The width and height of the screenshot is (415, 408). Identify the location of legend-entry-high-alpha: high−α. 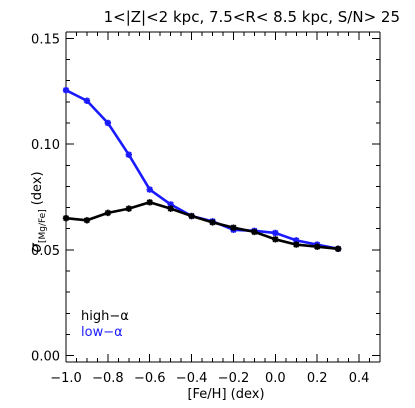
(105, 316).